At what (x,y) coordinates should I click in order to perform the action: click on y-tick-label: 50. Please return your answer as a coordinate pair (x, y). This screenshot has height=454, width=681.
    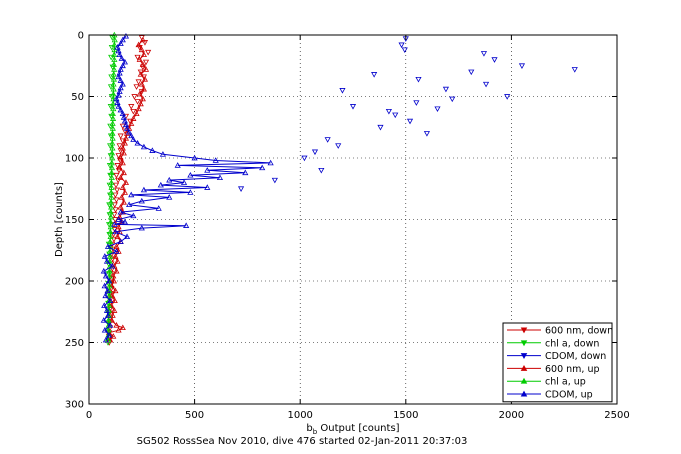
    Looking at the image, I should click on (77, 97).